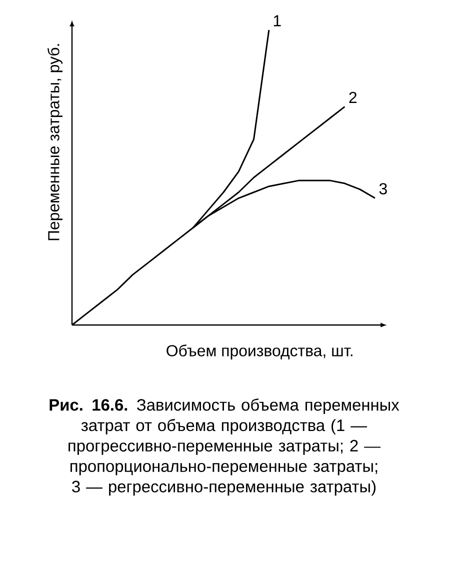 The height and width of the screenshot is (578, 454). Describe the element at coordinates (225, 447) in the screenshot. I see `text: Рис. 16.6. Зависимость объема переменных затрат от объема производства (1 — прогрессивно-переменные затраты; 2 — пропорционально-переменные затраты; 3 — регрессивно-переменные затраты)` at that location.